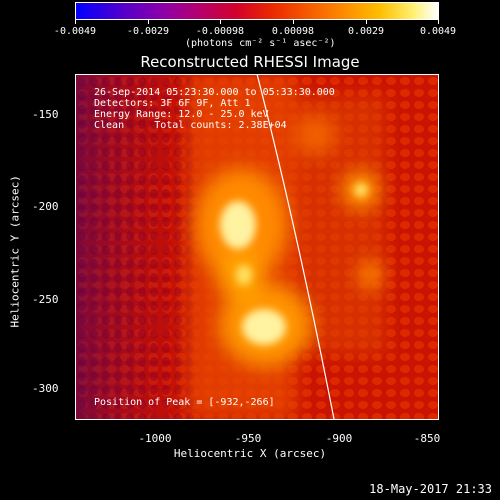  What do you see at coordinates (155, 438) in the screenshot?
I see `x-tick-label: -1000` at bounding box center [155, 438].